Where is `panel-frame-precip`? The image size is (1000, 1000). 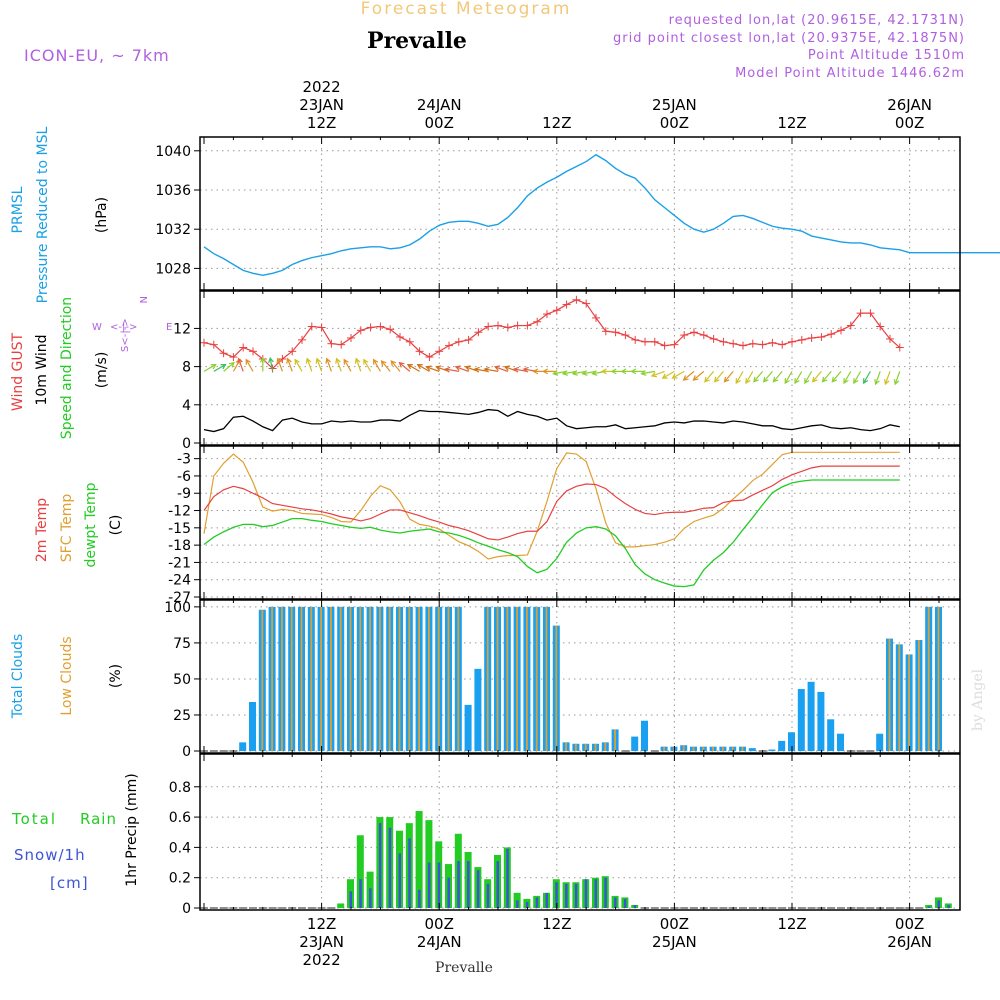
panel-frame-precip is located at coordinates (580, 832).